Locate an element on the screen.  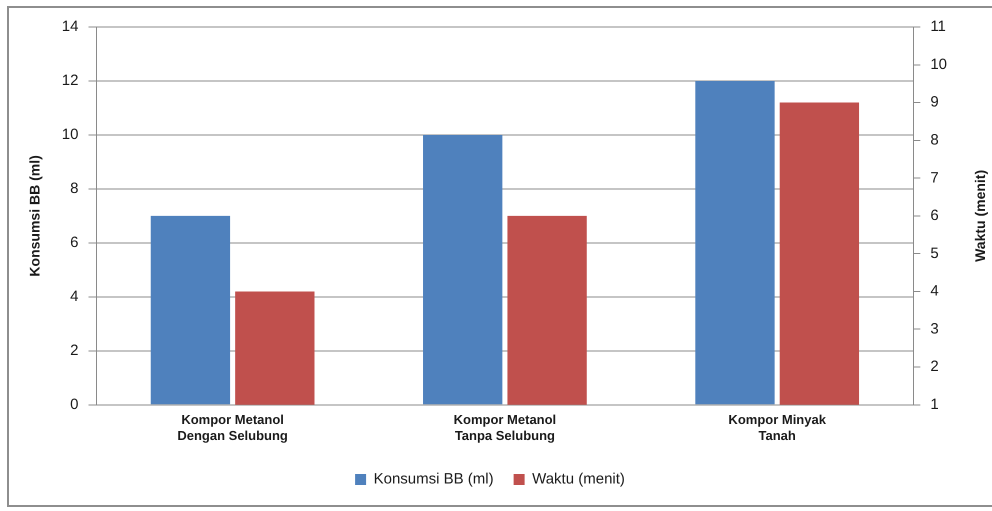
y-tick-label: 2 is located at coordinates (74, 350).